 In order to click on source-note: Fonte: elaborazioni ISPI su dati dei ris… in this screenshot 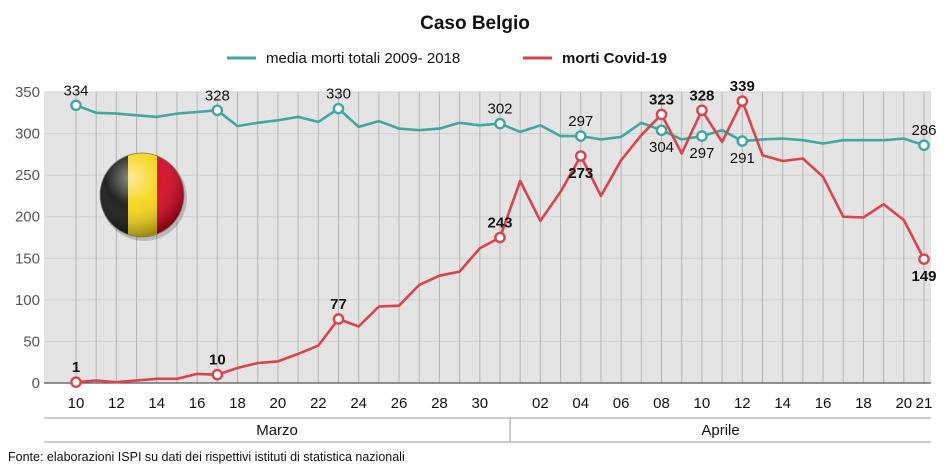, I will do `click(206, 457)`.